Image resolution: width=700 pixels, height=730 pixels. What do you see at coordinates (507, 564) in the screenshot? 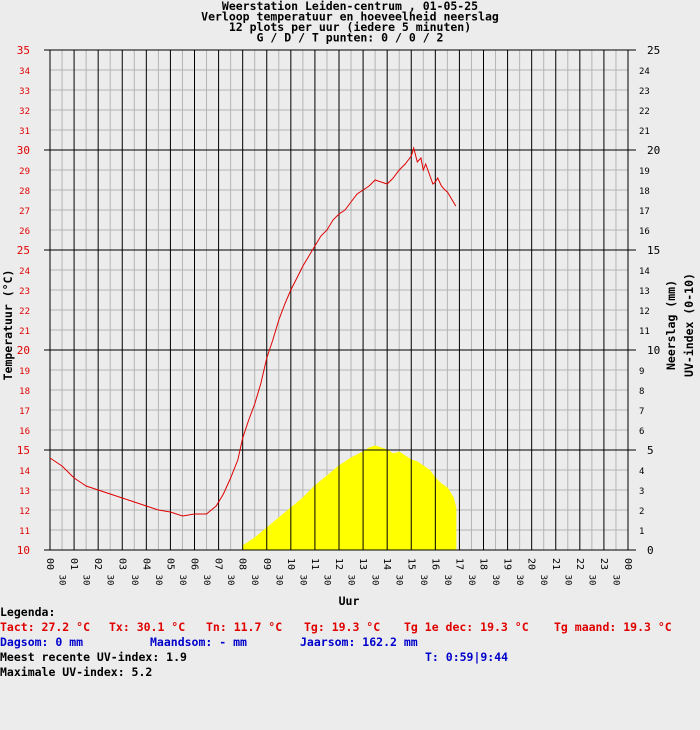
I see `x-tick-label: 19` at bounding box center [507, 564].